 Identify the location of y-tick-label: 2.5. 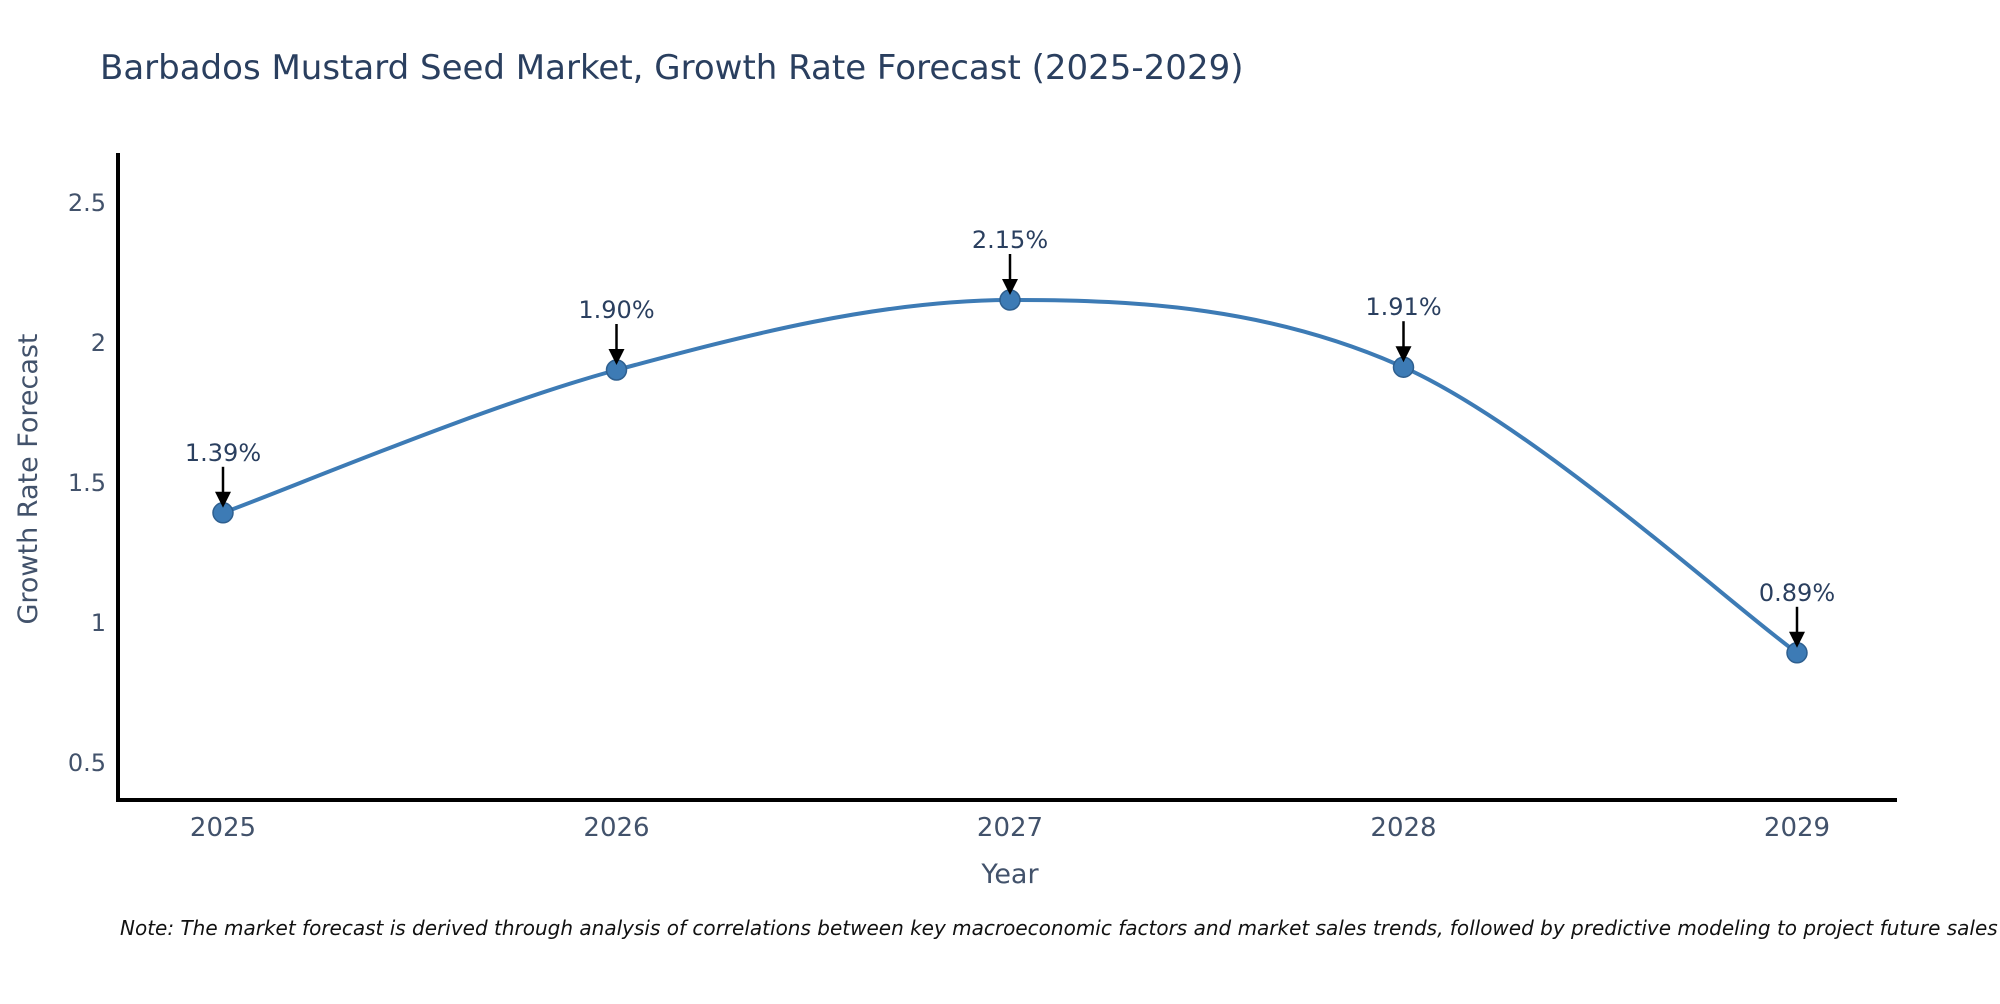
(87, 203).